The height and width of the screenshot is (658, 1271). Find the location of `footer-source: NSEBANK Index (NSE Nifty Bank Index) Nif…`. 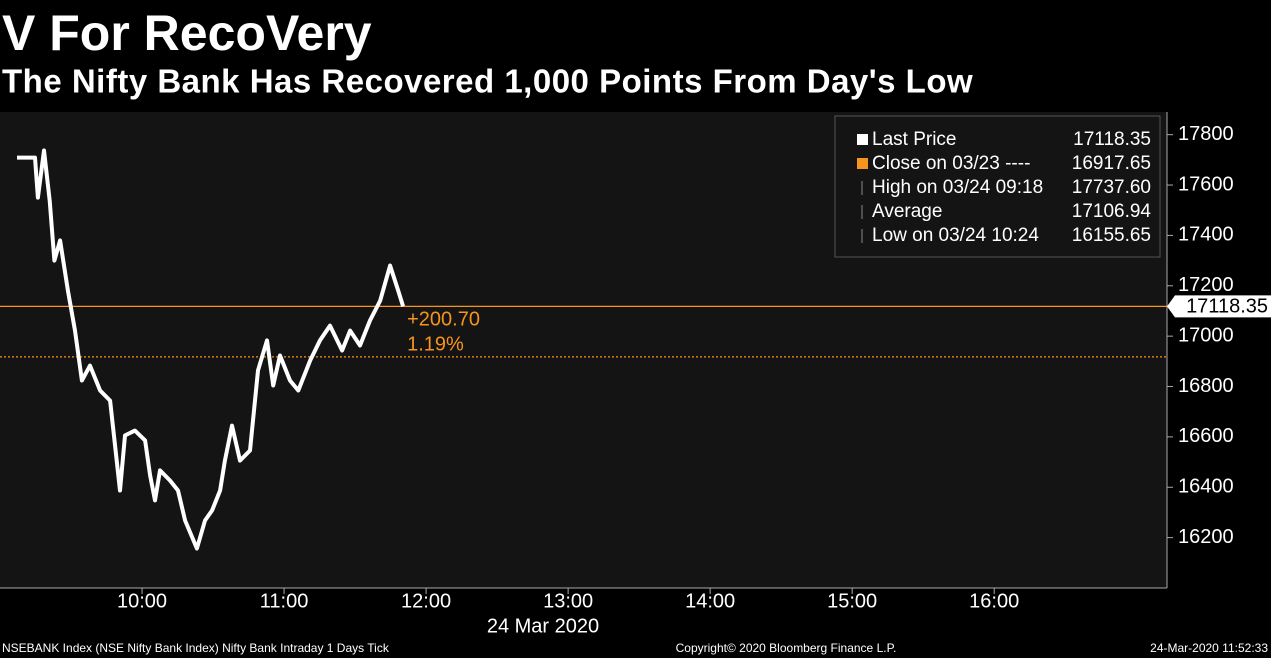

footer-source: NSEBANK Index (NSE Nifty Bank Index) Nif… is located at coordinates (196, 648).